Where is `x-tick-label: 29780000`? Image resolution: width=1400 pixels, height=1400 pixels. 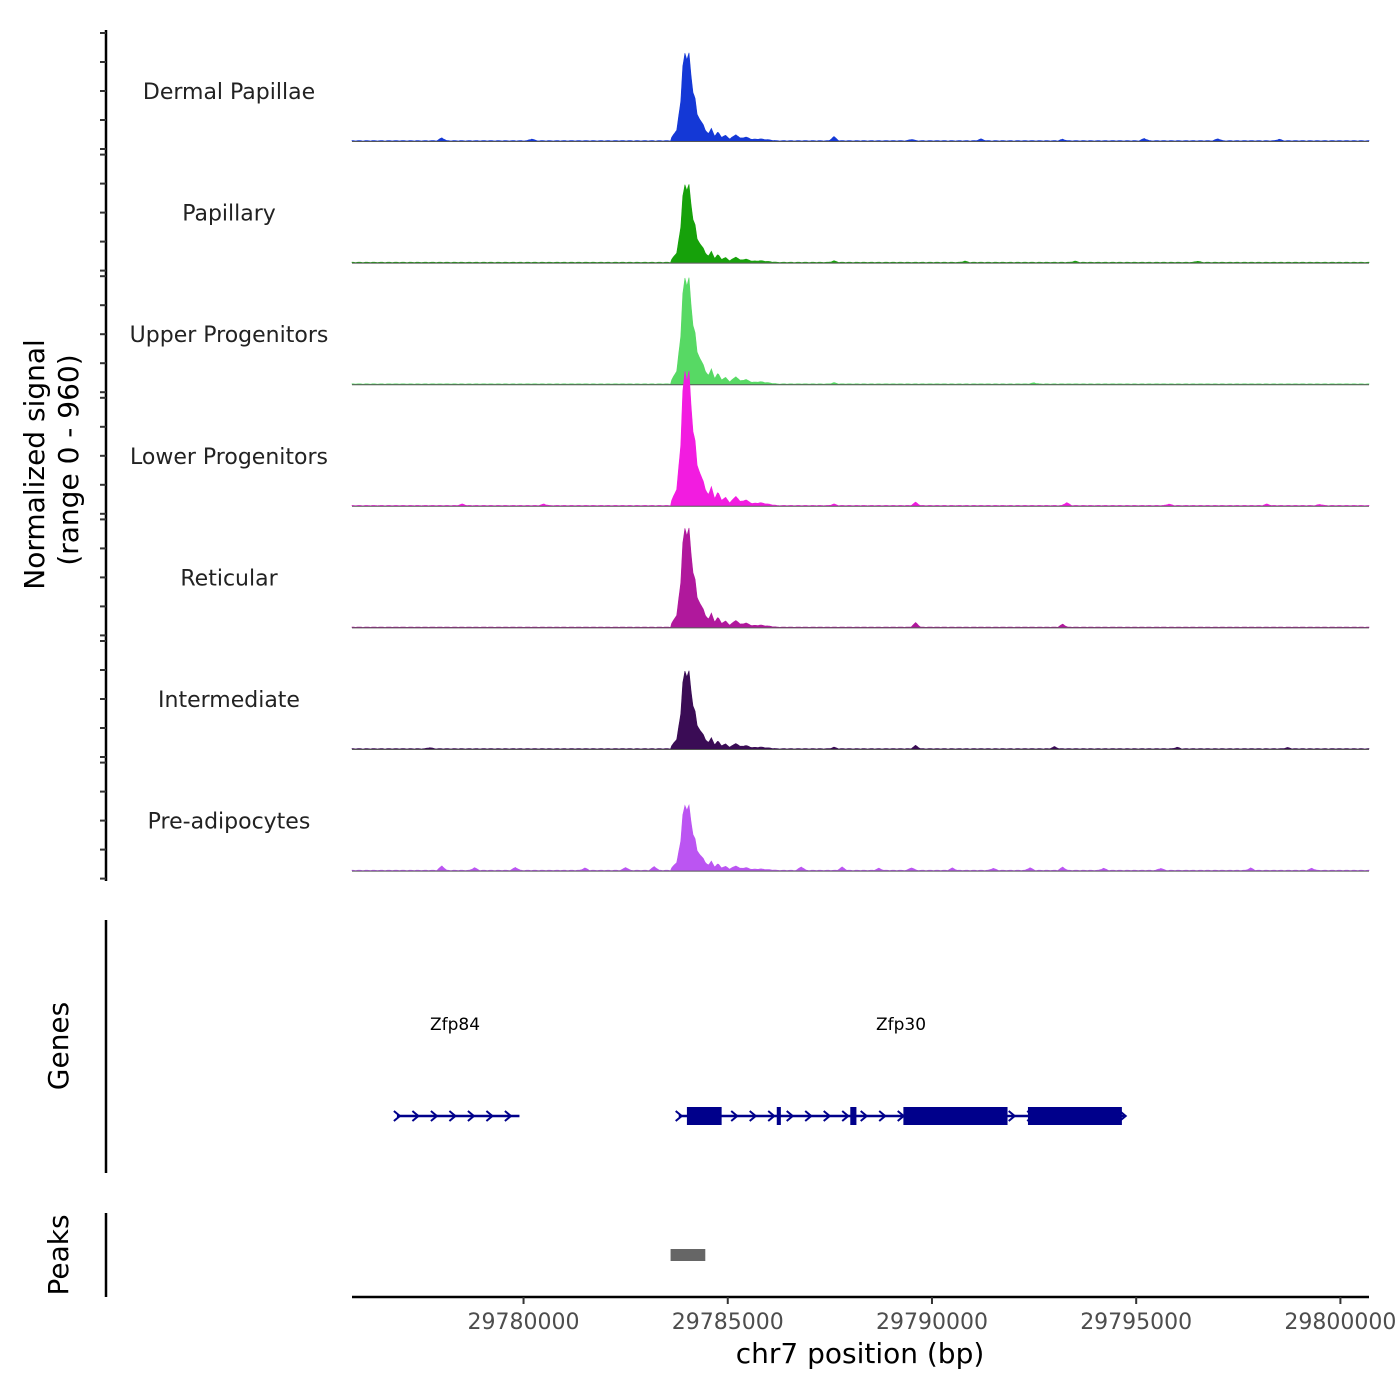
x-tick-label: 29780000 is located at coordinates (524, 1322).